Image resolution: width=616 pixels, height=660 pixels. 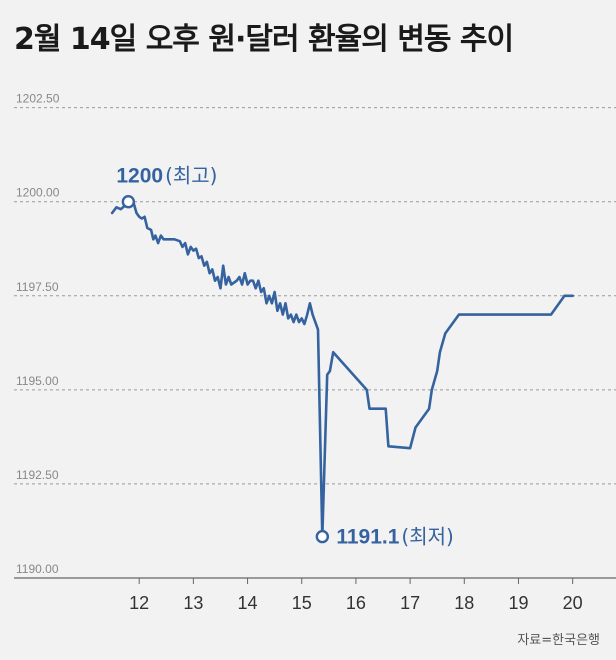 What do you see at coordinates (37, 569) in the screenshot?
I see `y-tick-label: 1190.00` at bounding box center [37, 569].